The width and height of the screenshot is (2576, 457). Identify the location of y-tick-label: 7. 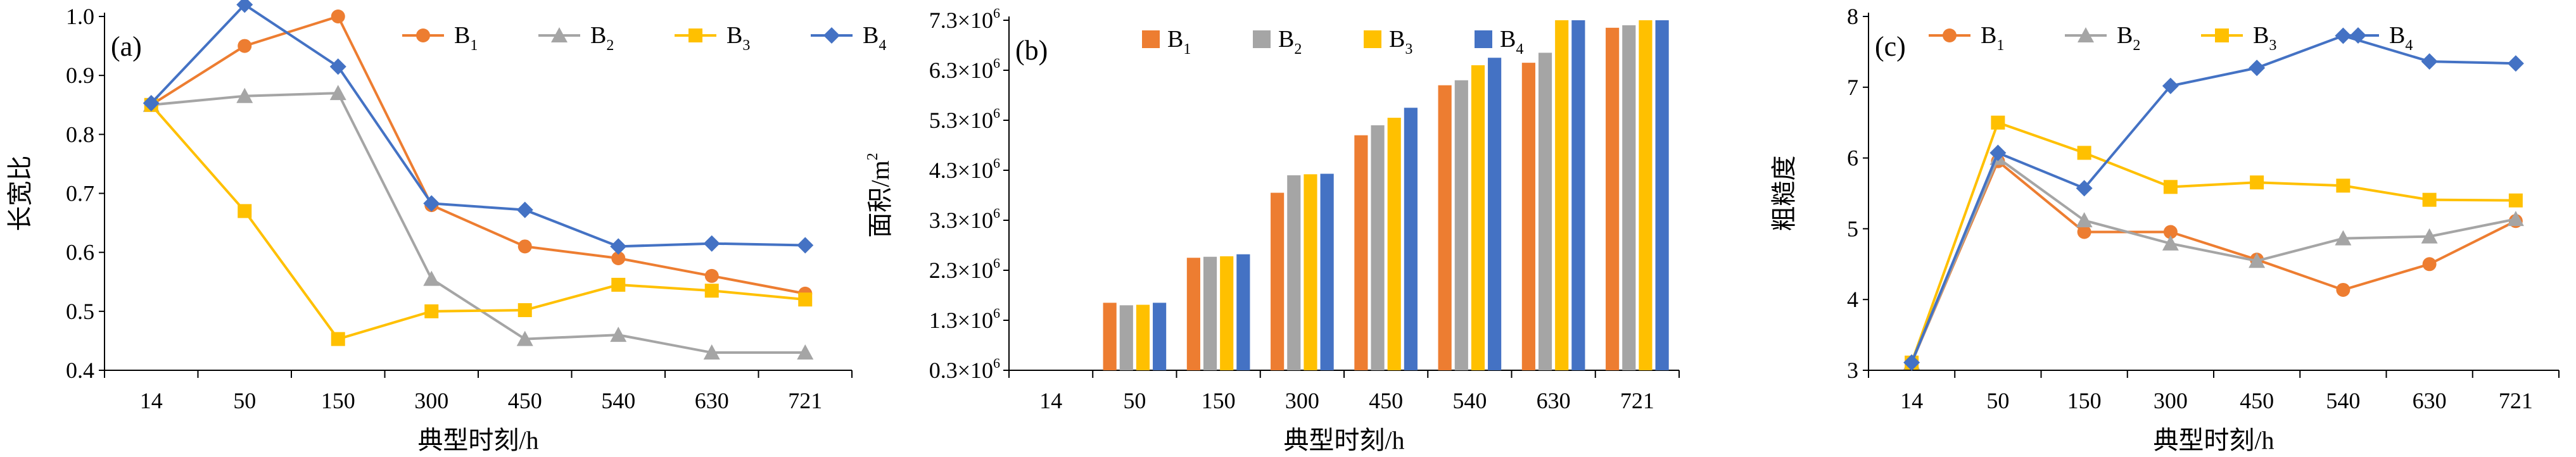
(1852, 87).